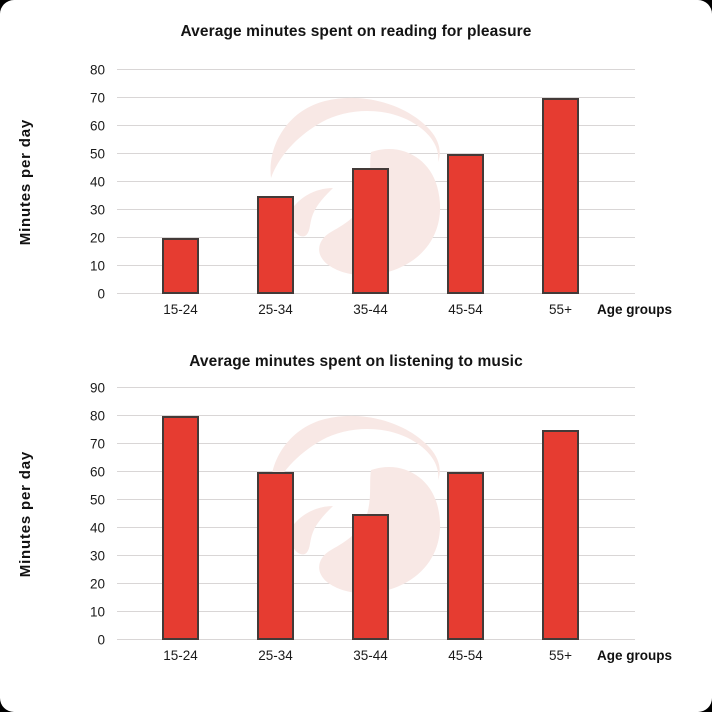  I want to click on gridline: 90, so click(362, 388).